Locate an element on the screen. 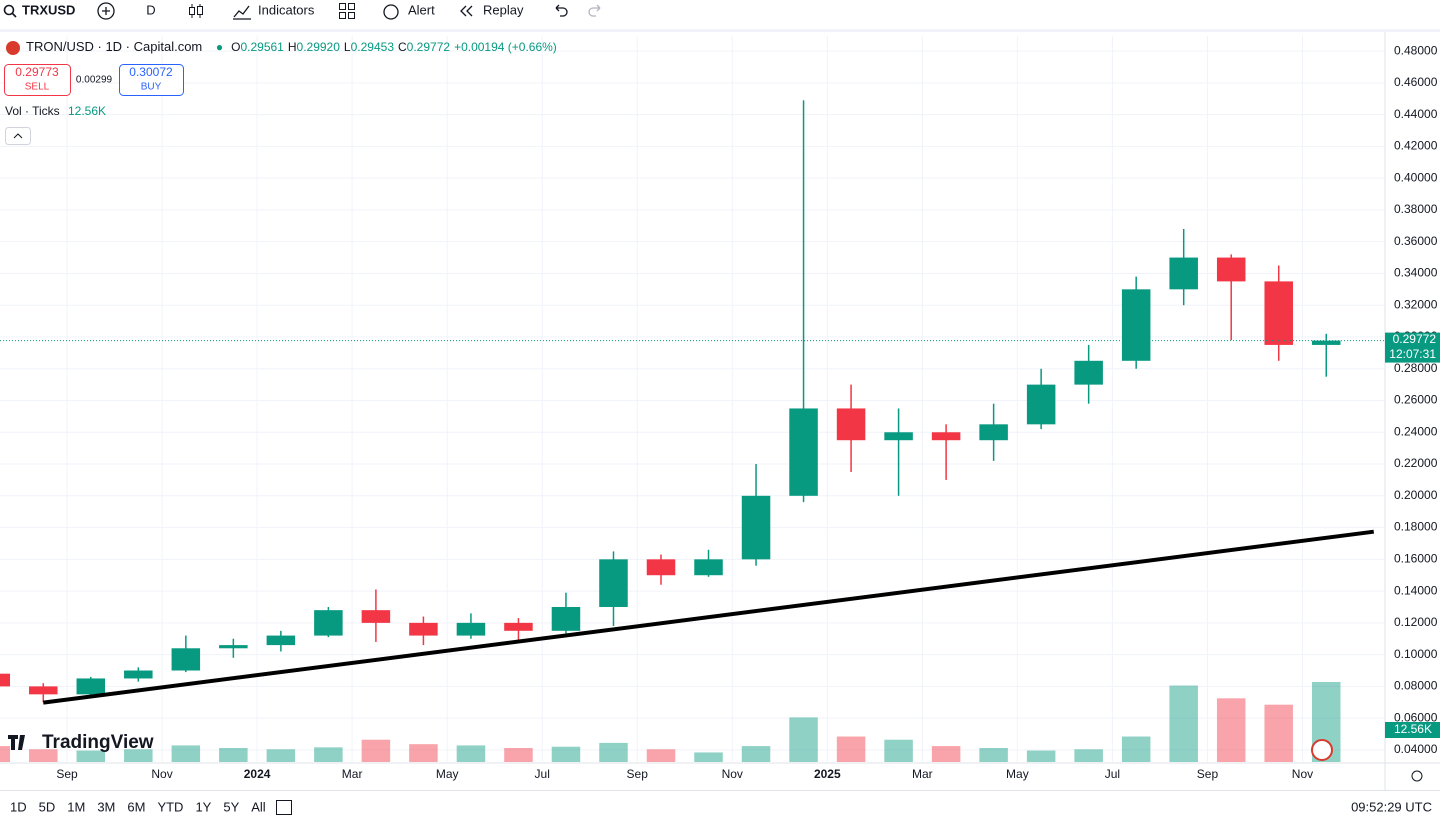 The height and width of the screenshot is (825, 1440). y-tick-label: 0.46000 is located at coordinates (1416, 82).